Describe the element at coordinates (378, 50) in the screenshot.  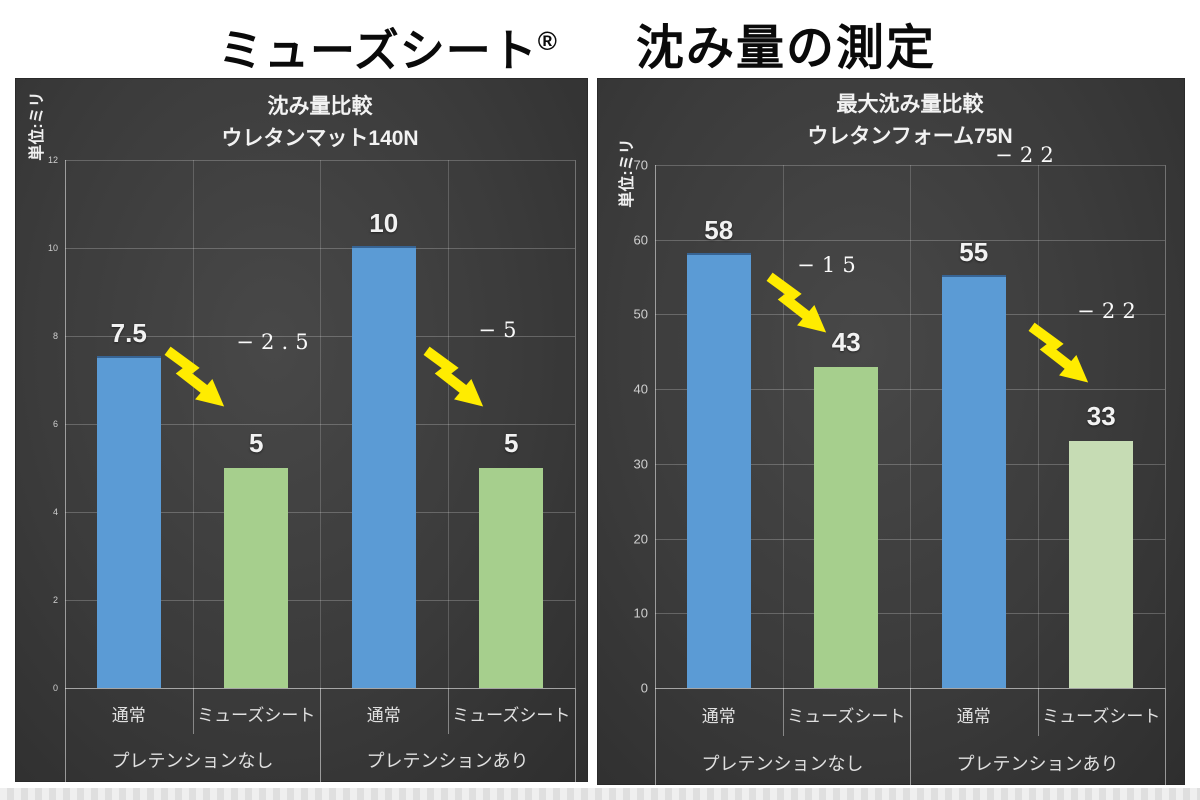
I see `page-title-left-text: ミューズシート` at that location.